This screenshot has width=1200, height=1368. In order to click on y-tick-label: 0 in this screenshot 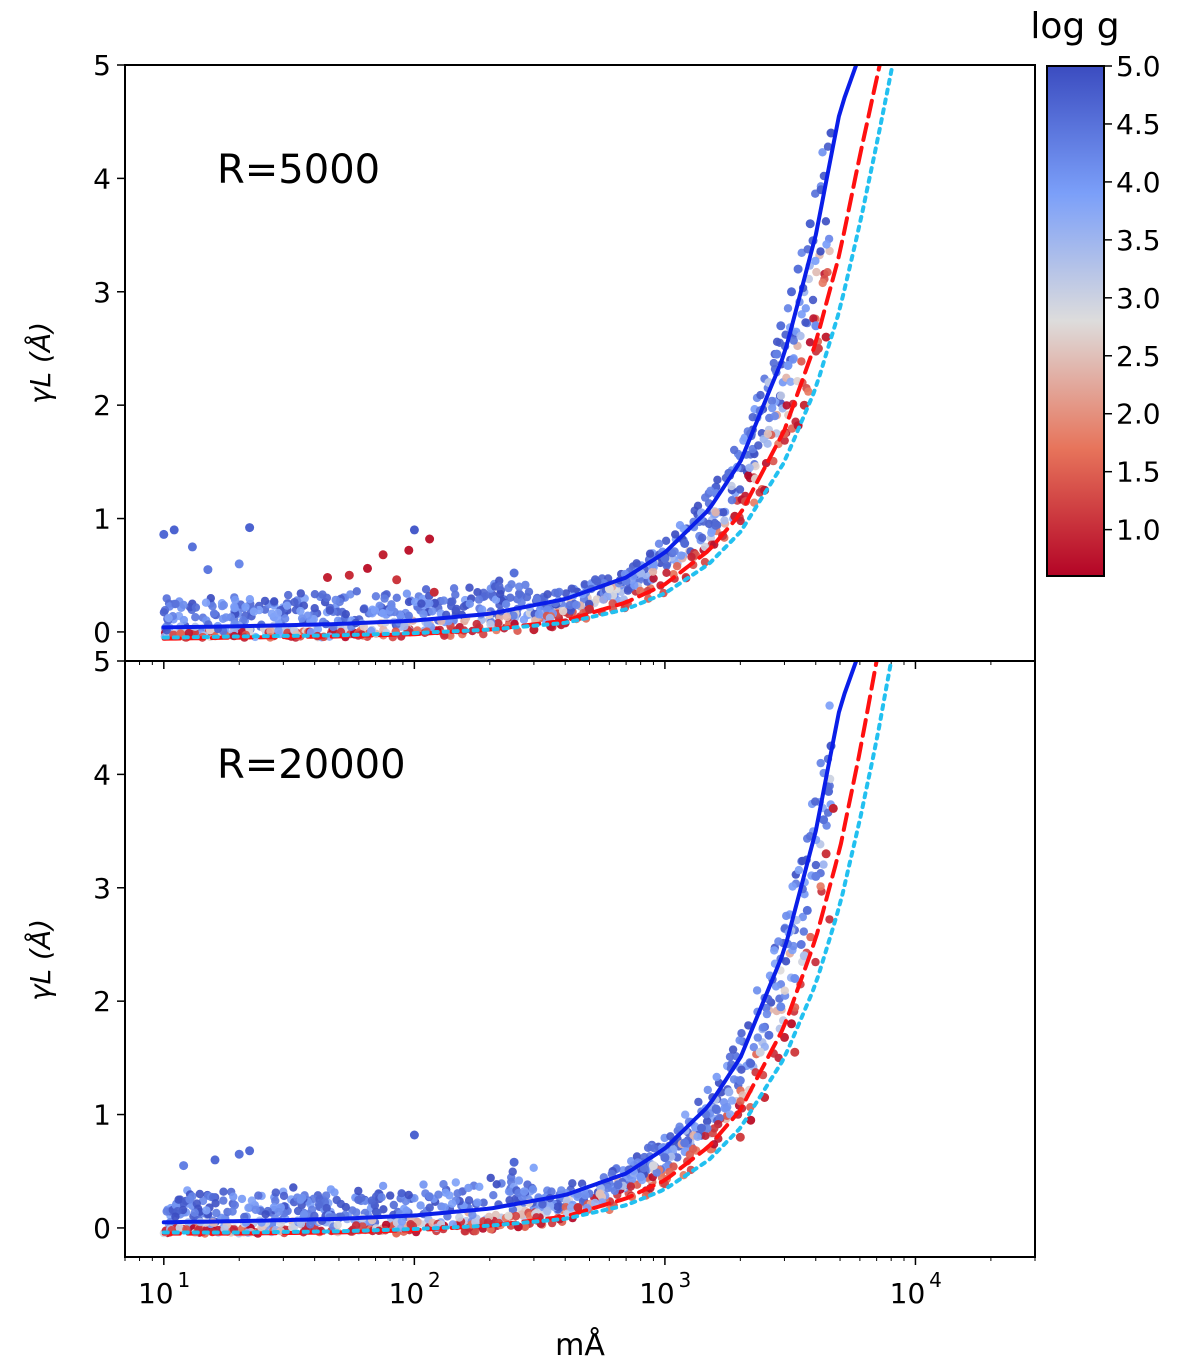, I will do `click(102, 1228)`.